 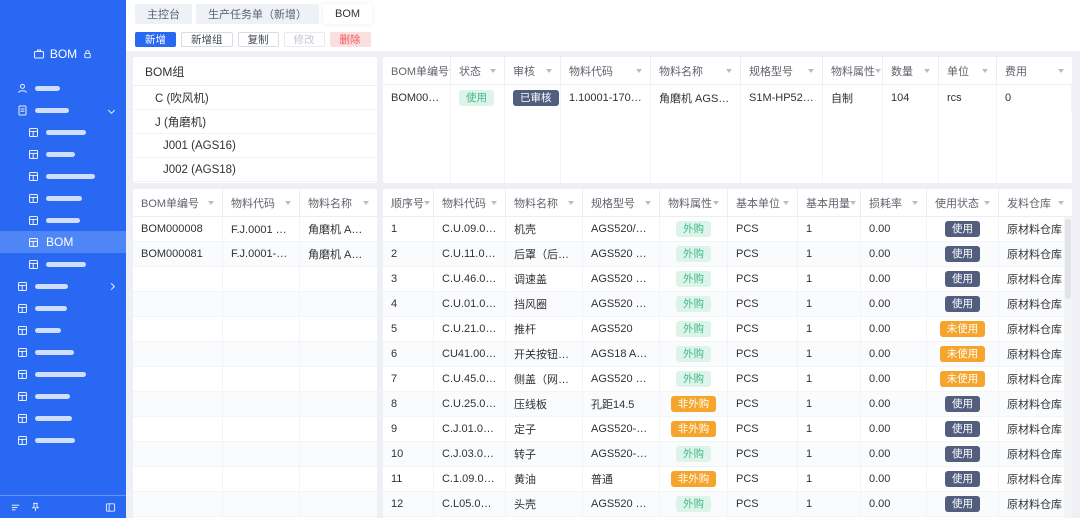 I want to click on delete-button: 删除, so click(x=350, y=39).